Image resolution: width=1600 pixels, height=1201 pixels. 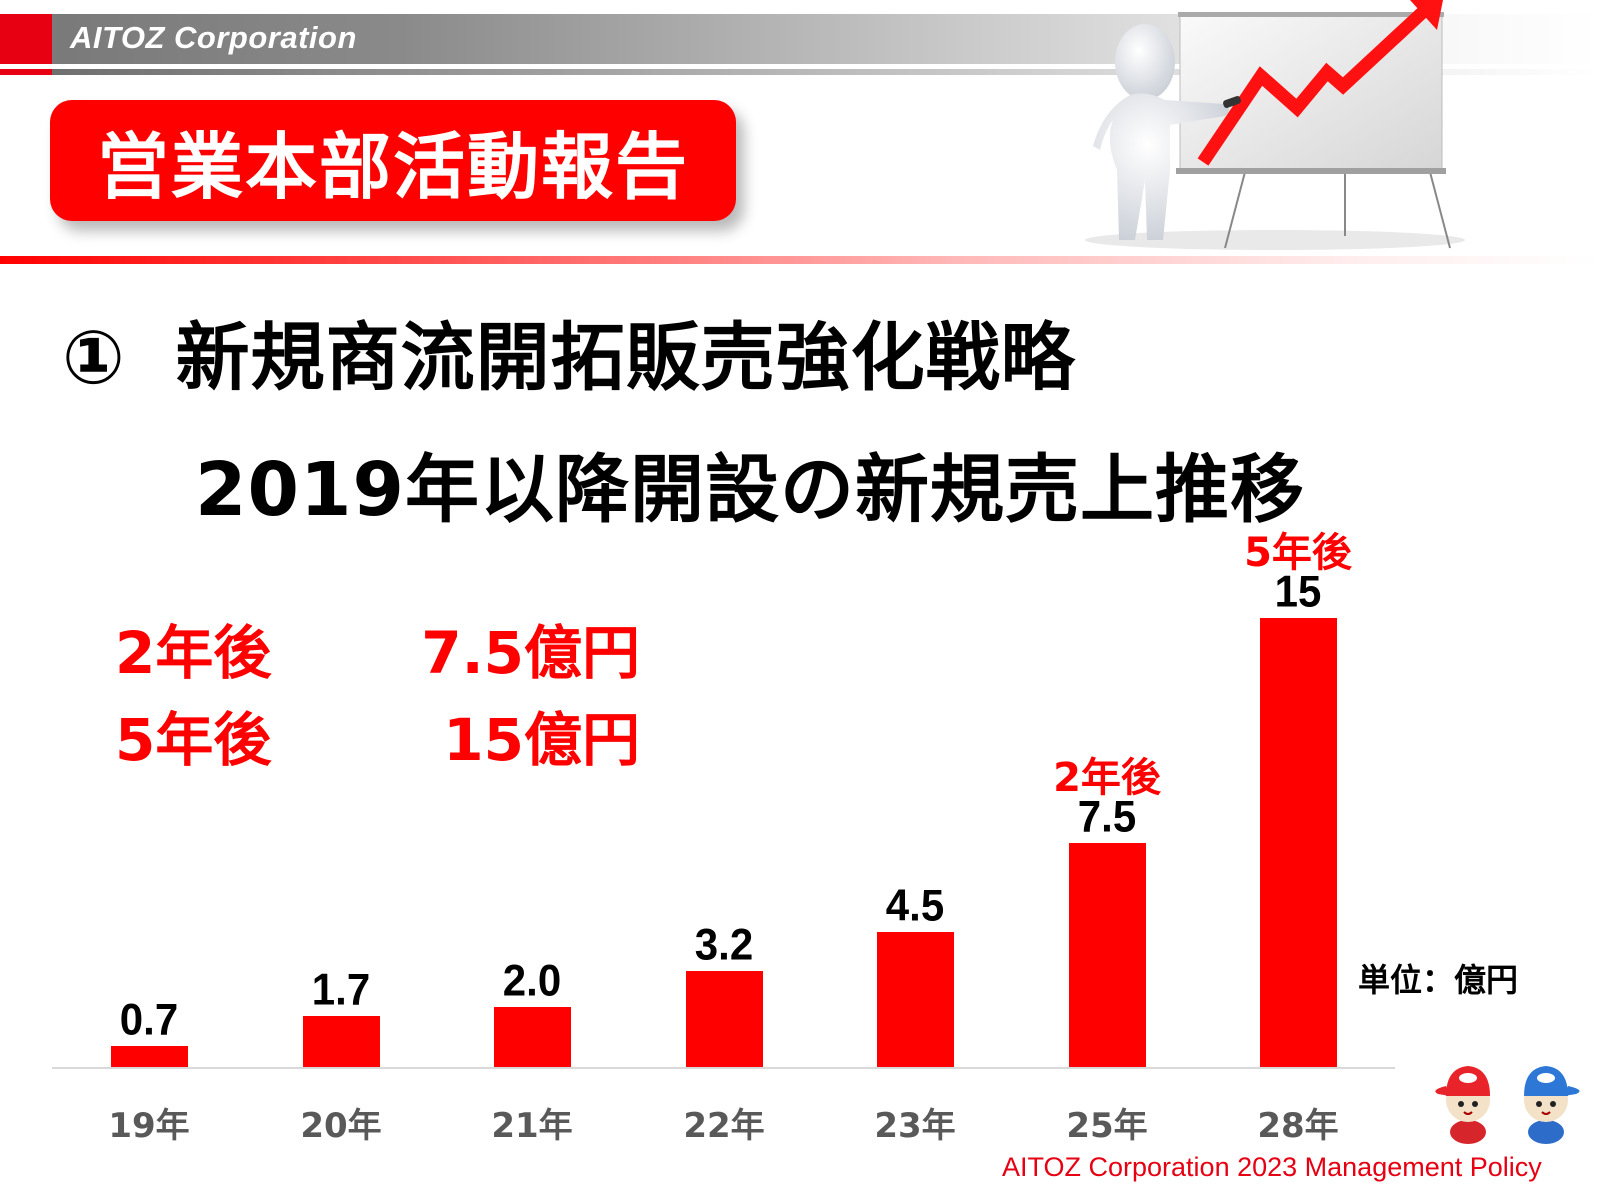 I want to click on summary-label: 5年後, so click(x=193, y=740).